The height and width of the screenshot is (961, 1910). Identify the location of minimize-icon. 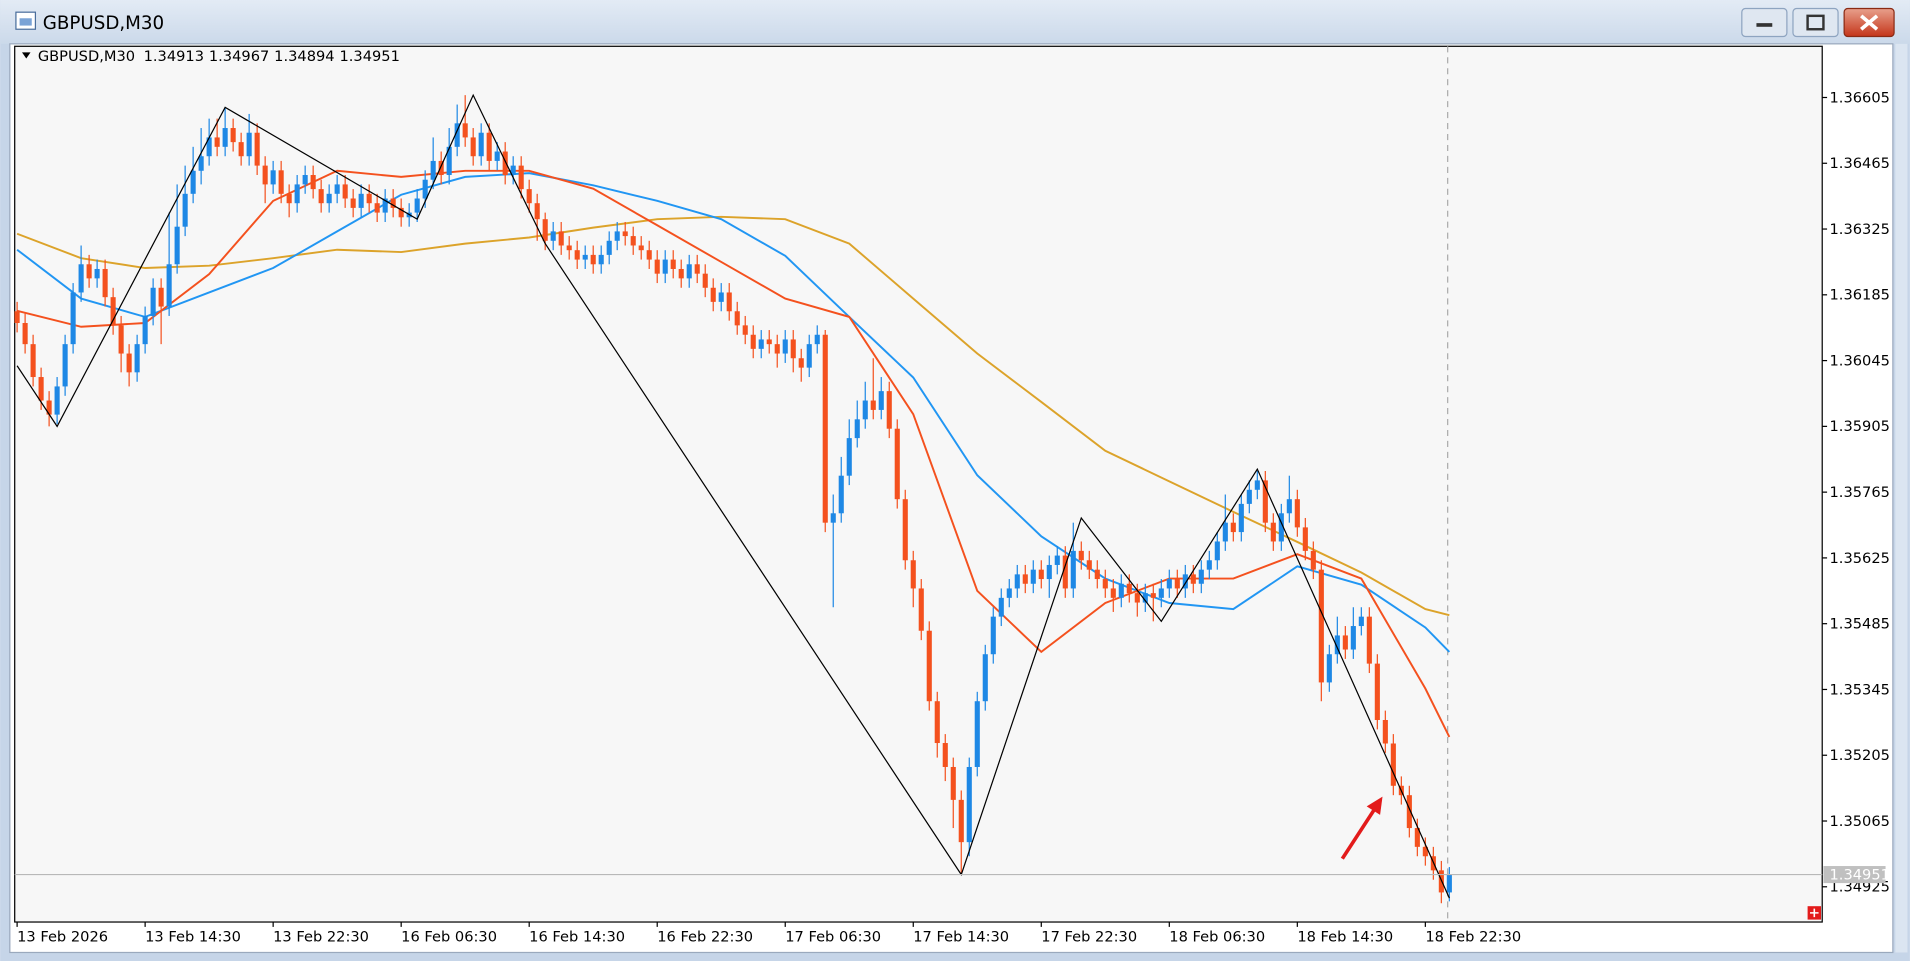
(1764, 25).